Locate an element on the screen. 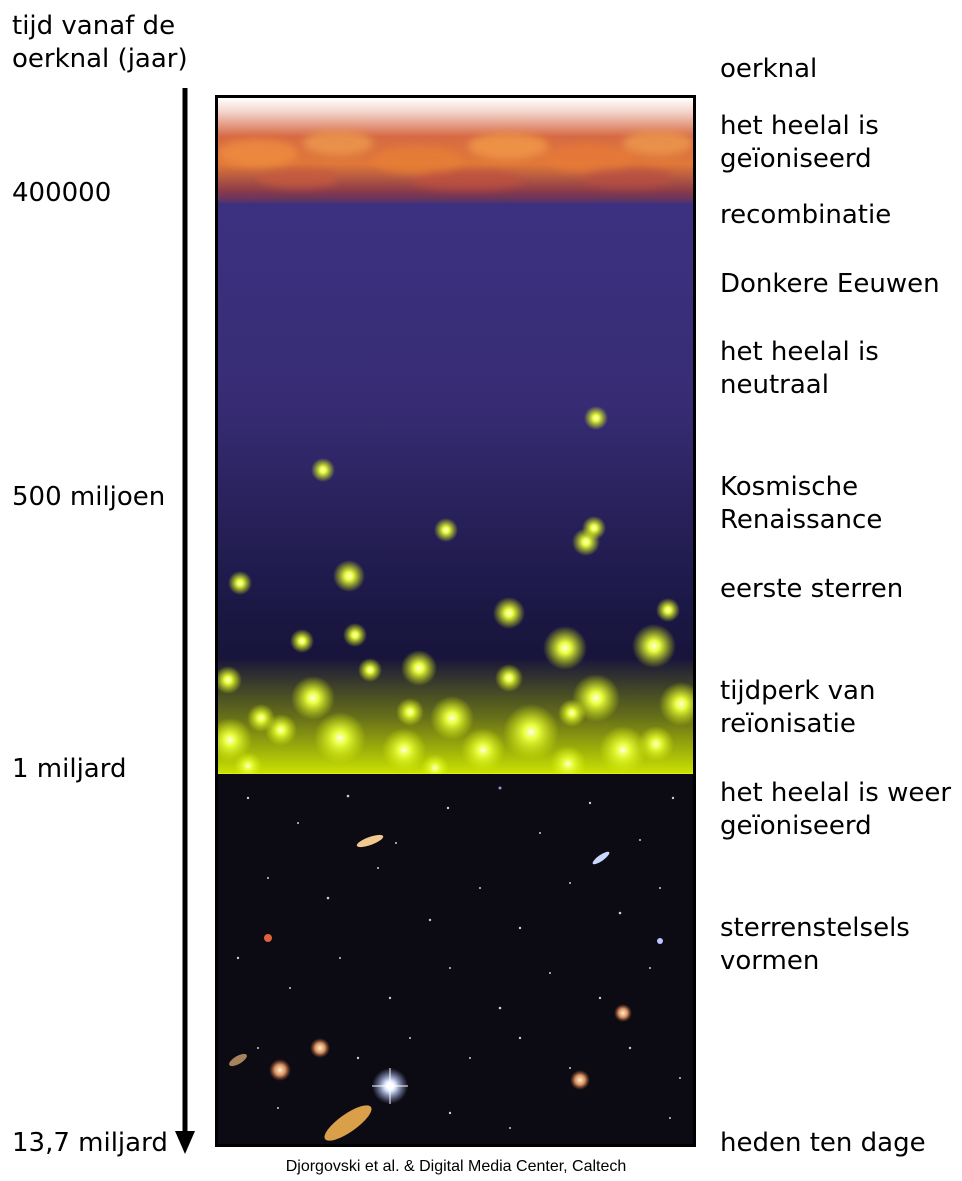 This screenshot has width=962, height=1181. event-label-dark-ages: Donkere Eeuwen is located at coordinates (830, 284).